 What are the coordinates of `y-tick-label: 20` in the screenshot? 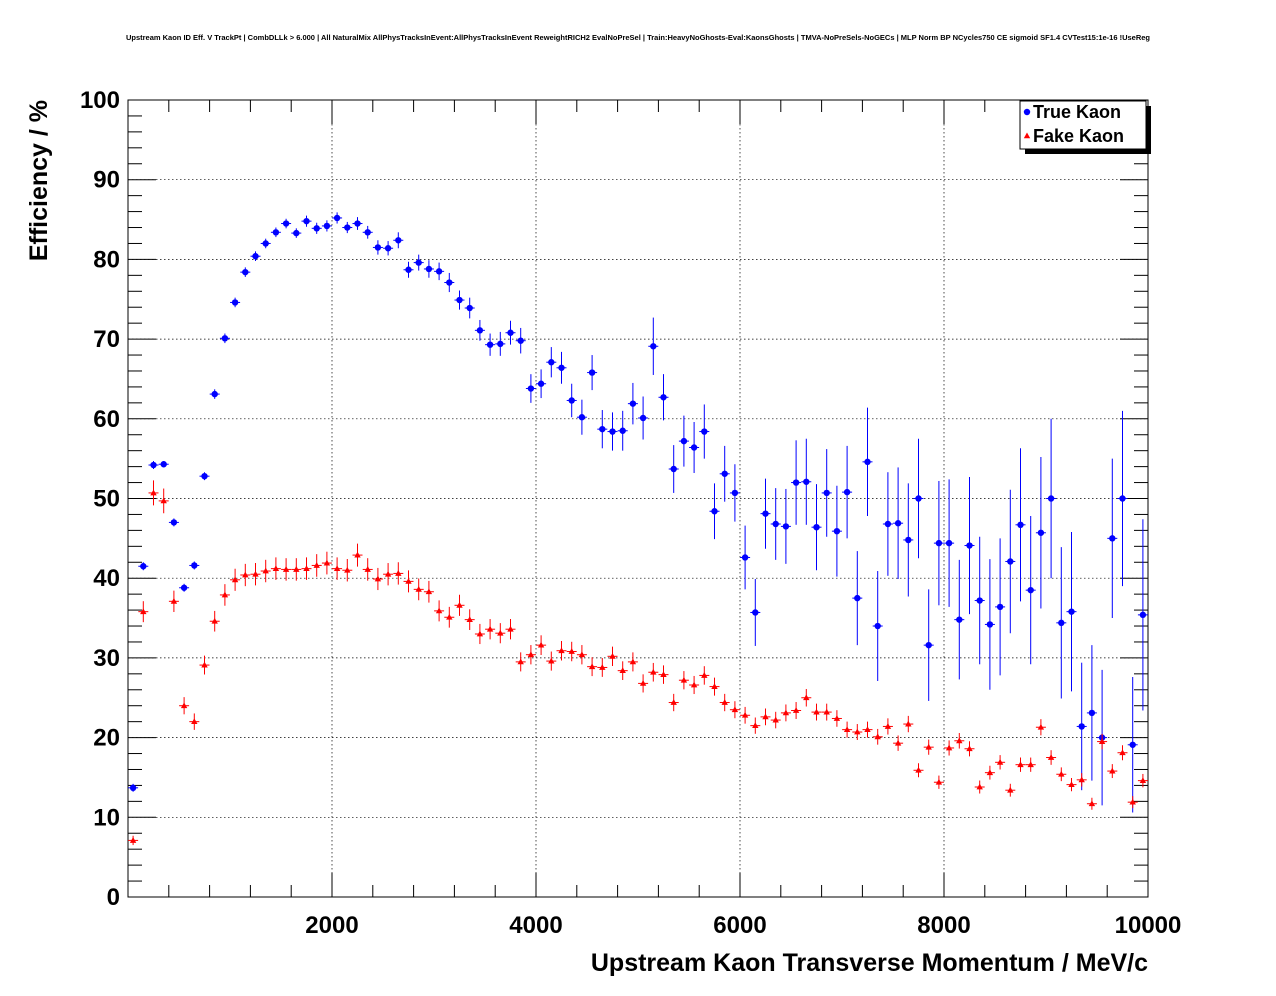 It's located at (106, 738).